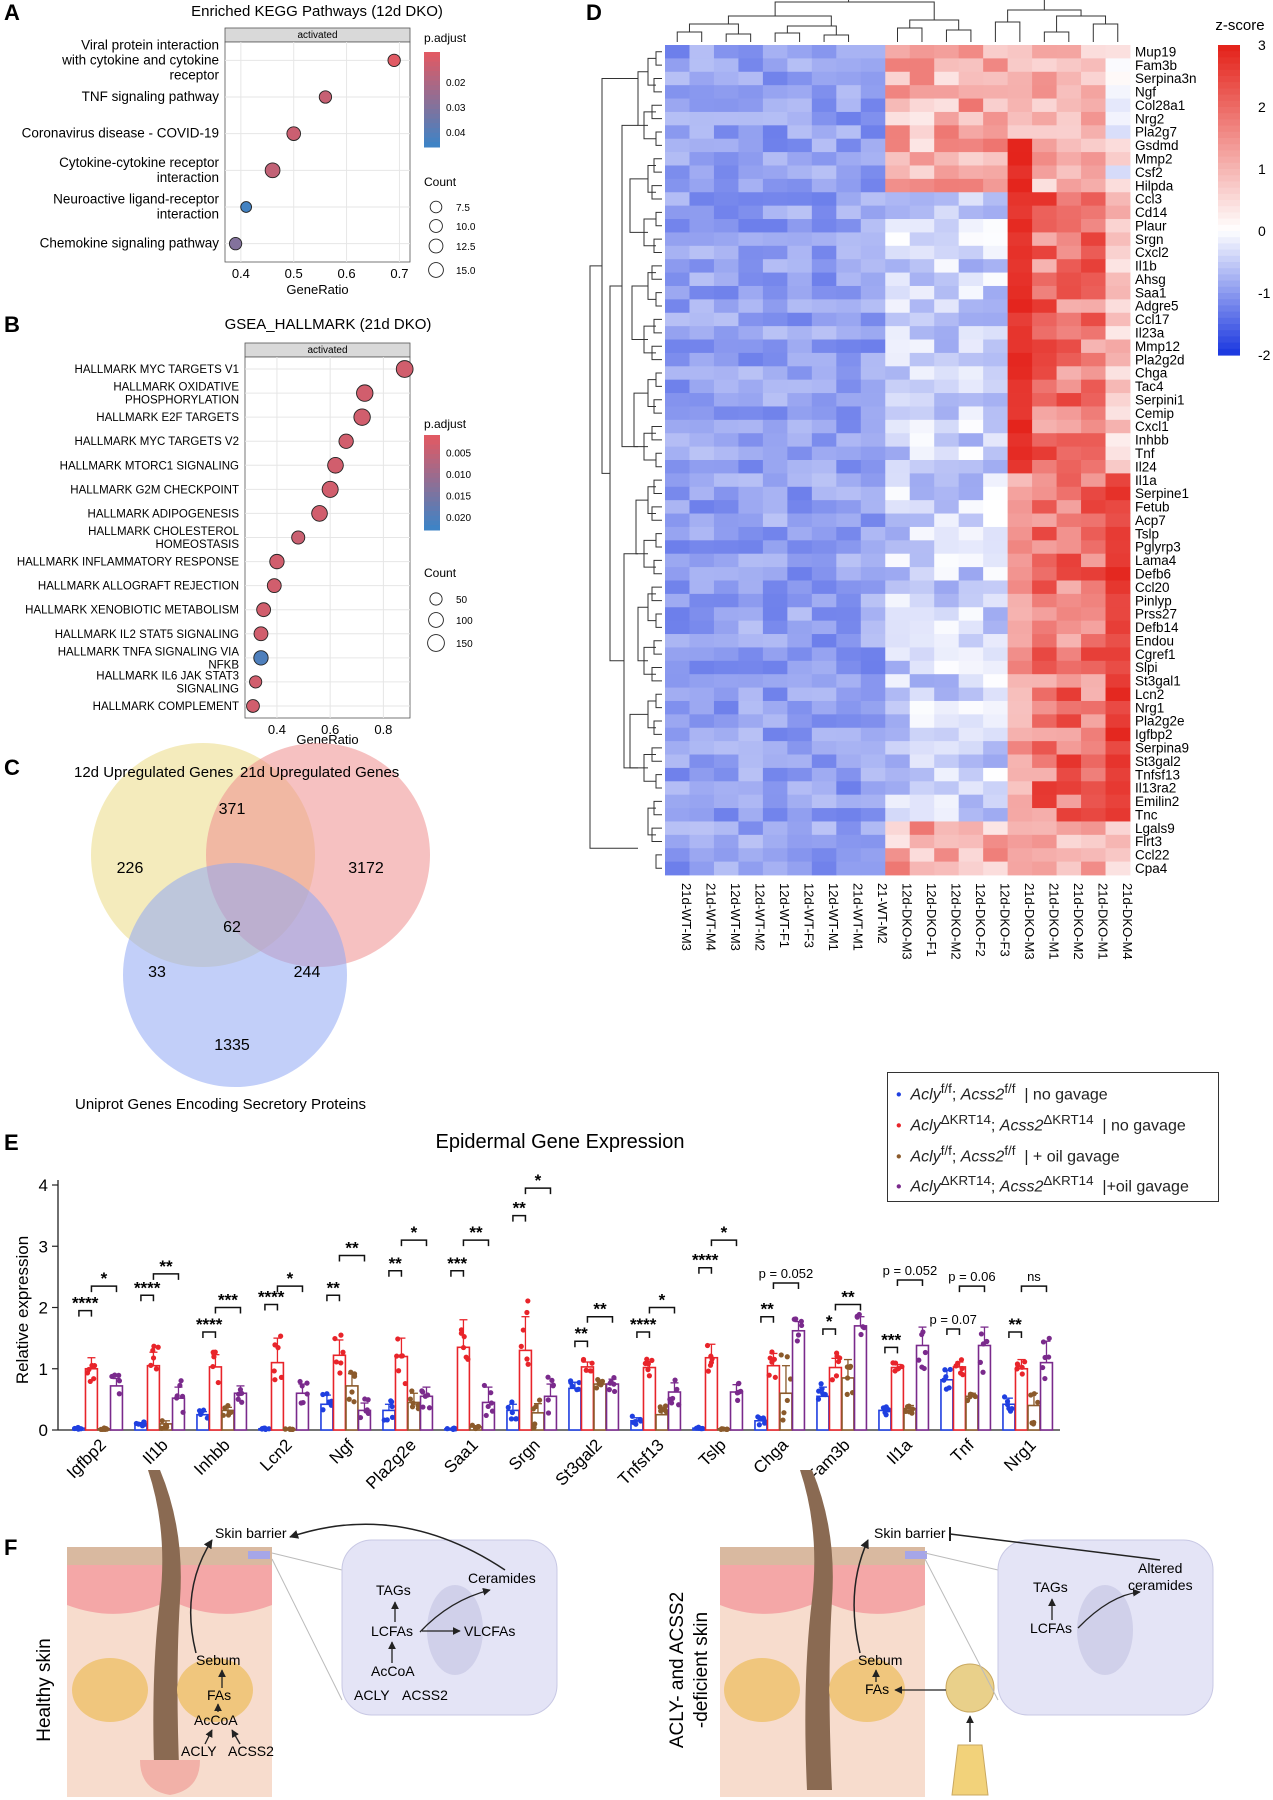 The image size is (1273, 1800). What do you see at coordinates (882, 913) in the screenshot?
I see `heatmap-col-label: 21-WT-M2` at bounding box center [882, 913].